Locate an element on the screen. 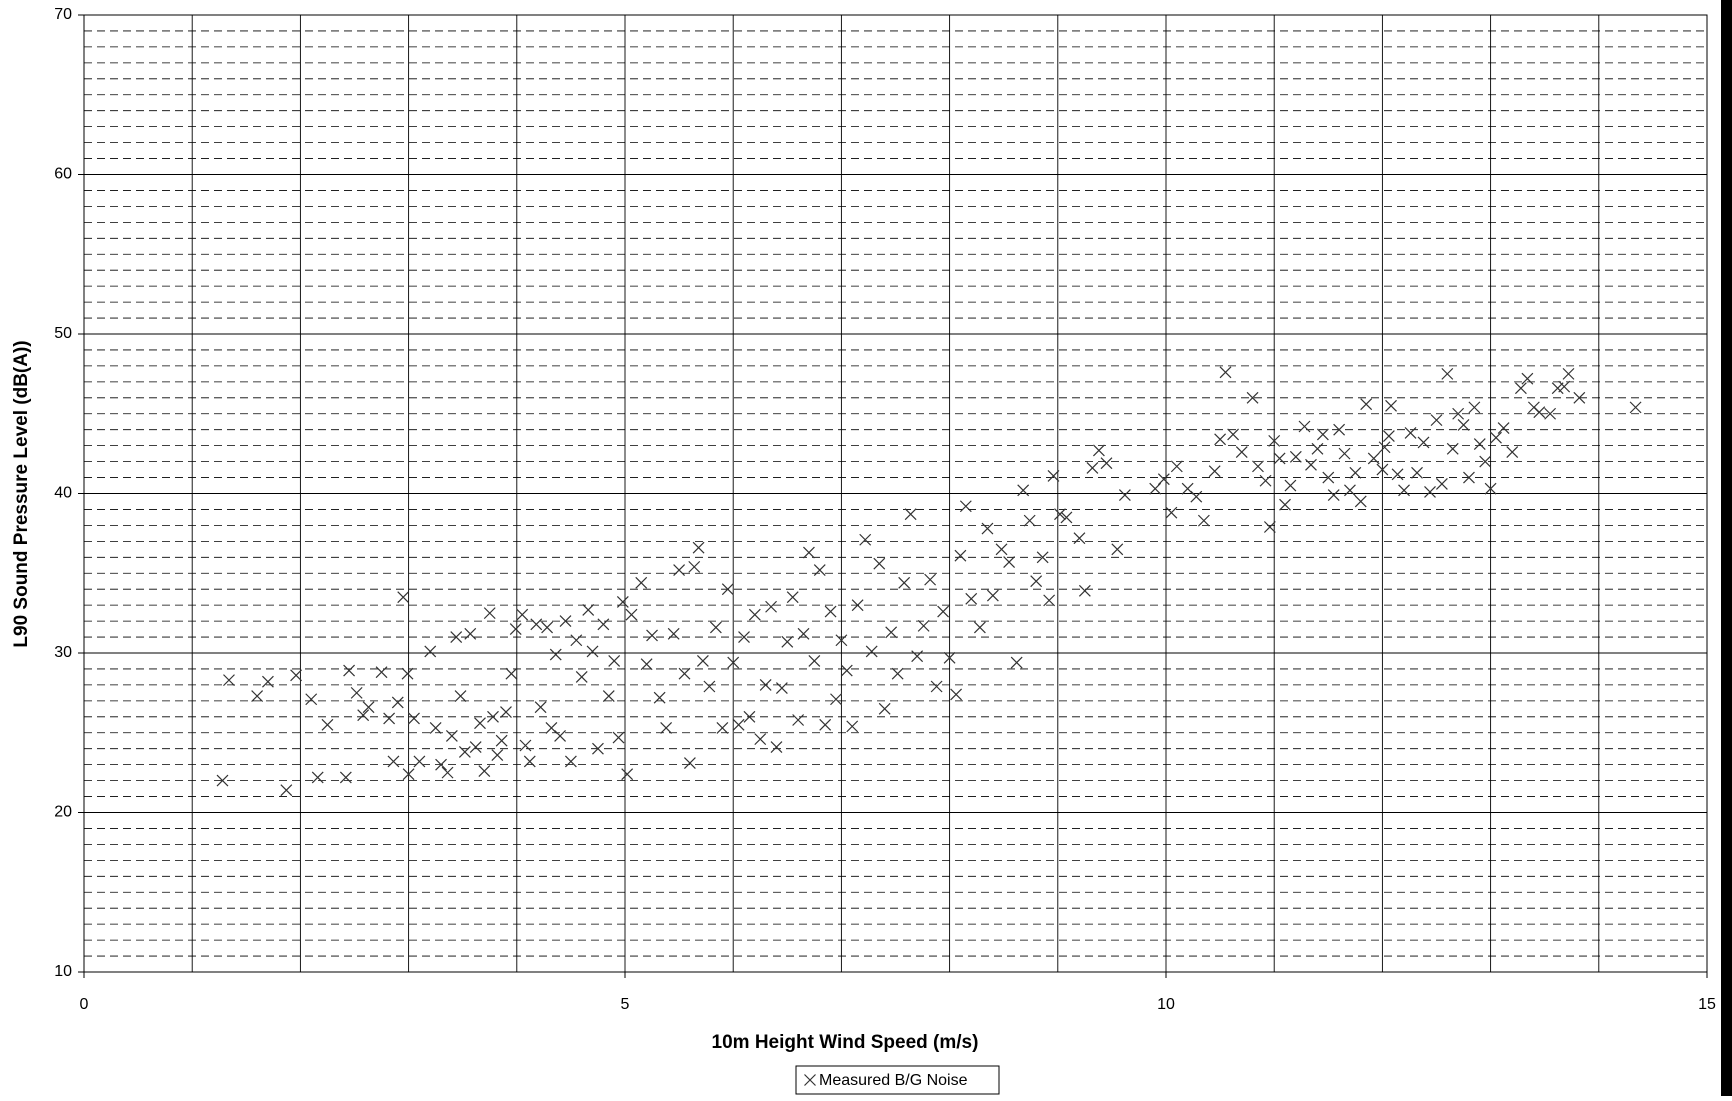  edge-bar is located at coordinates (1726, 548).